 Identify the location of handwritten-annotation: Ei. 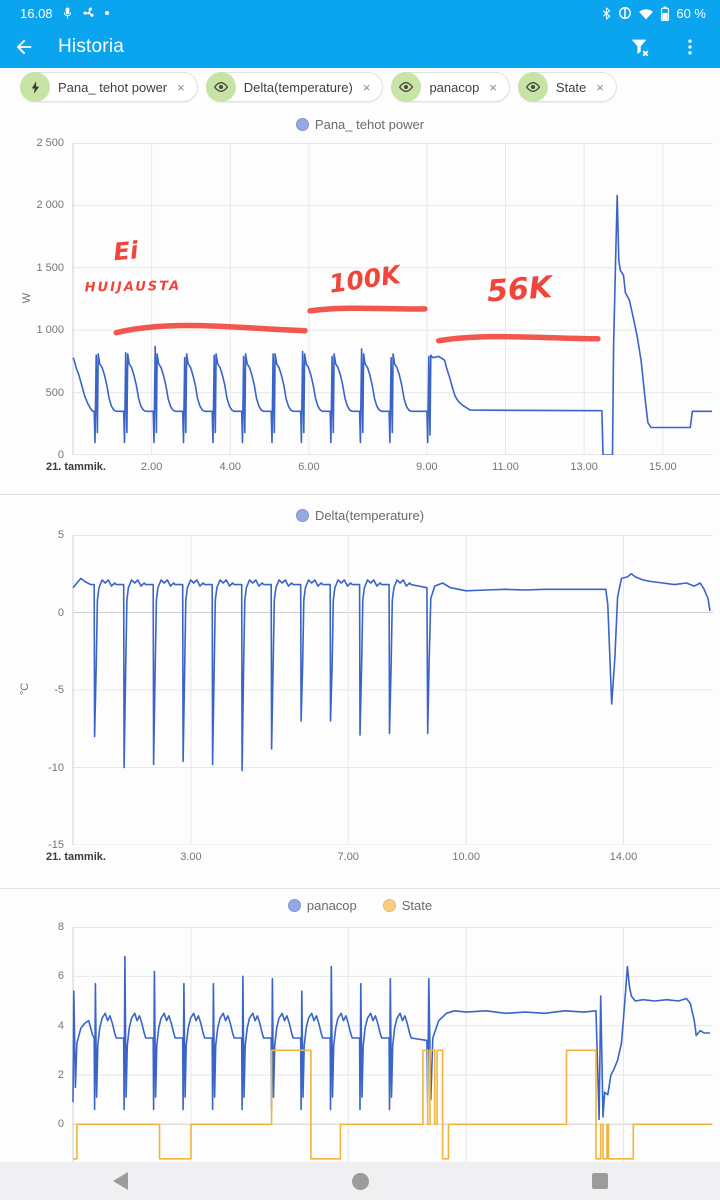
(126, 251).